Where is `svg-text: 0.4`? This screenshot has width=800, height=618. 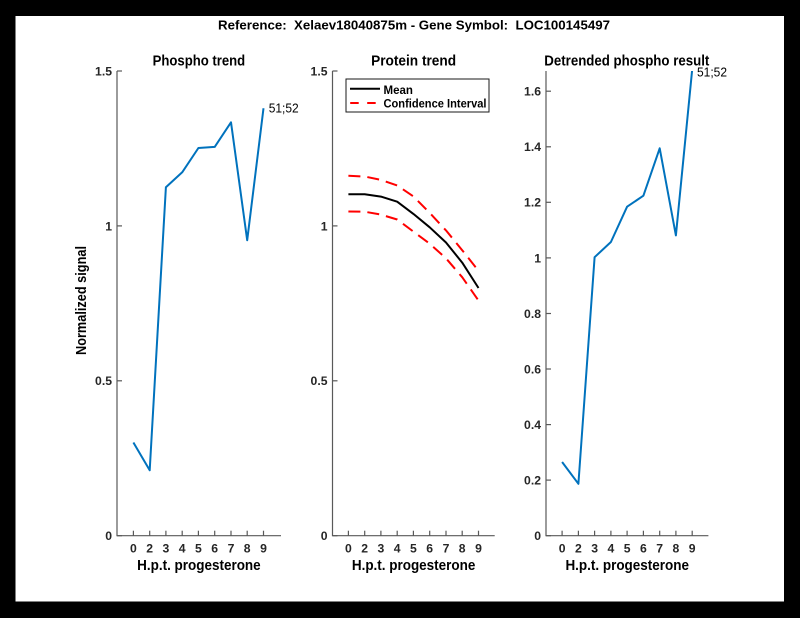
svg-text: 0.4 is located at coordinates (532, 425).